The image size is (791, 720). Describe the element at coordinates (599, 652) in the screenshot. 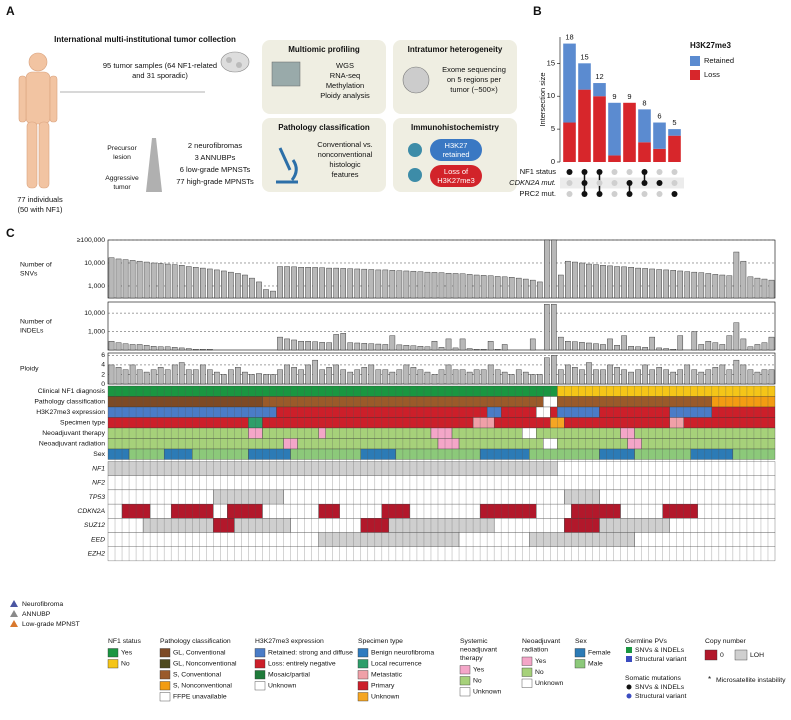

I see `legend-label: Female` at that location.